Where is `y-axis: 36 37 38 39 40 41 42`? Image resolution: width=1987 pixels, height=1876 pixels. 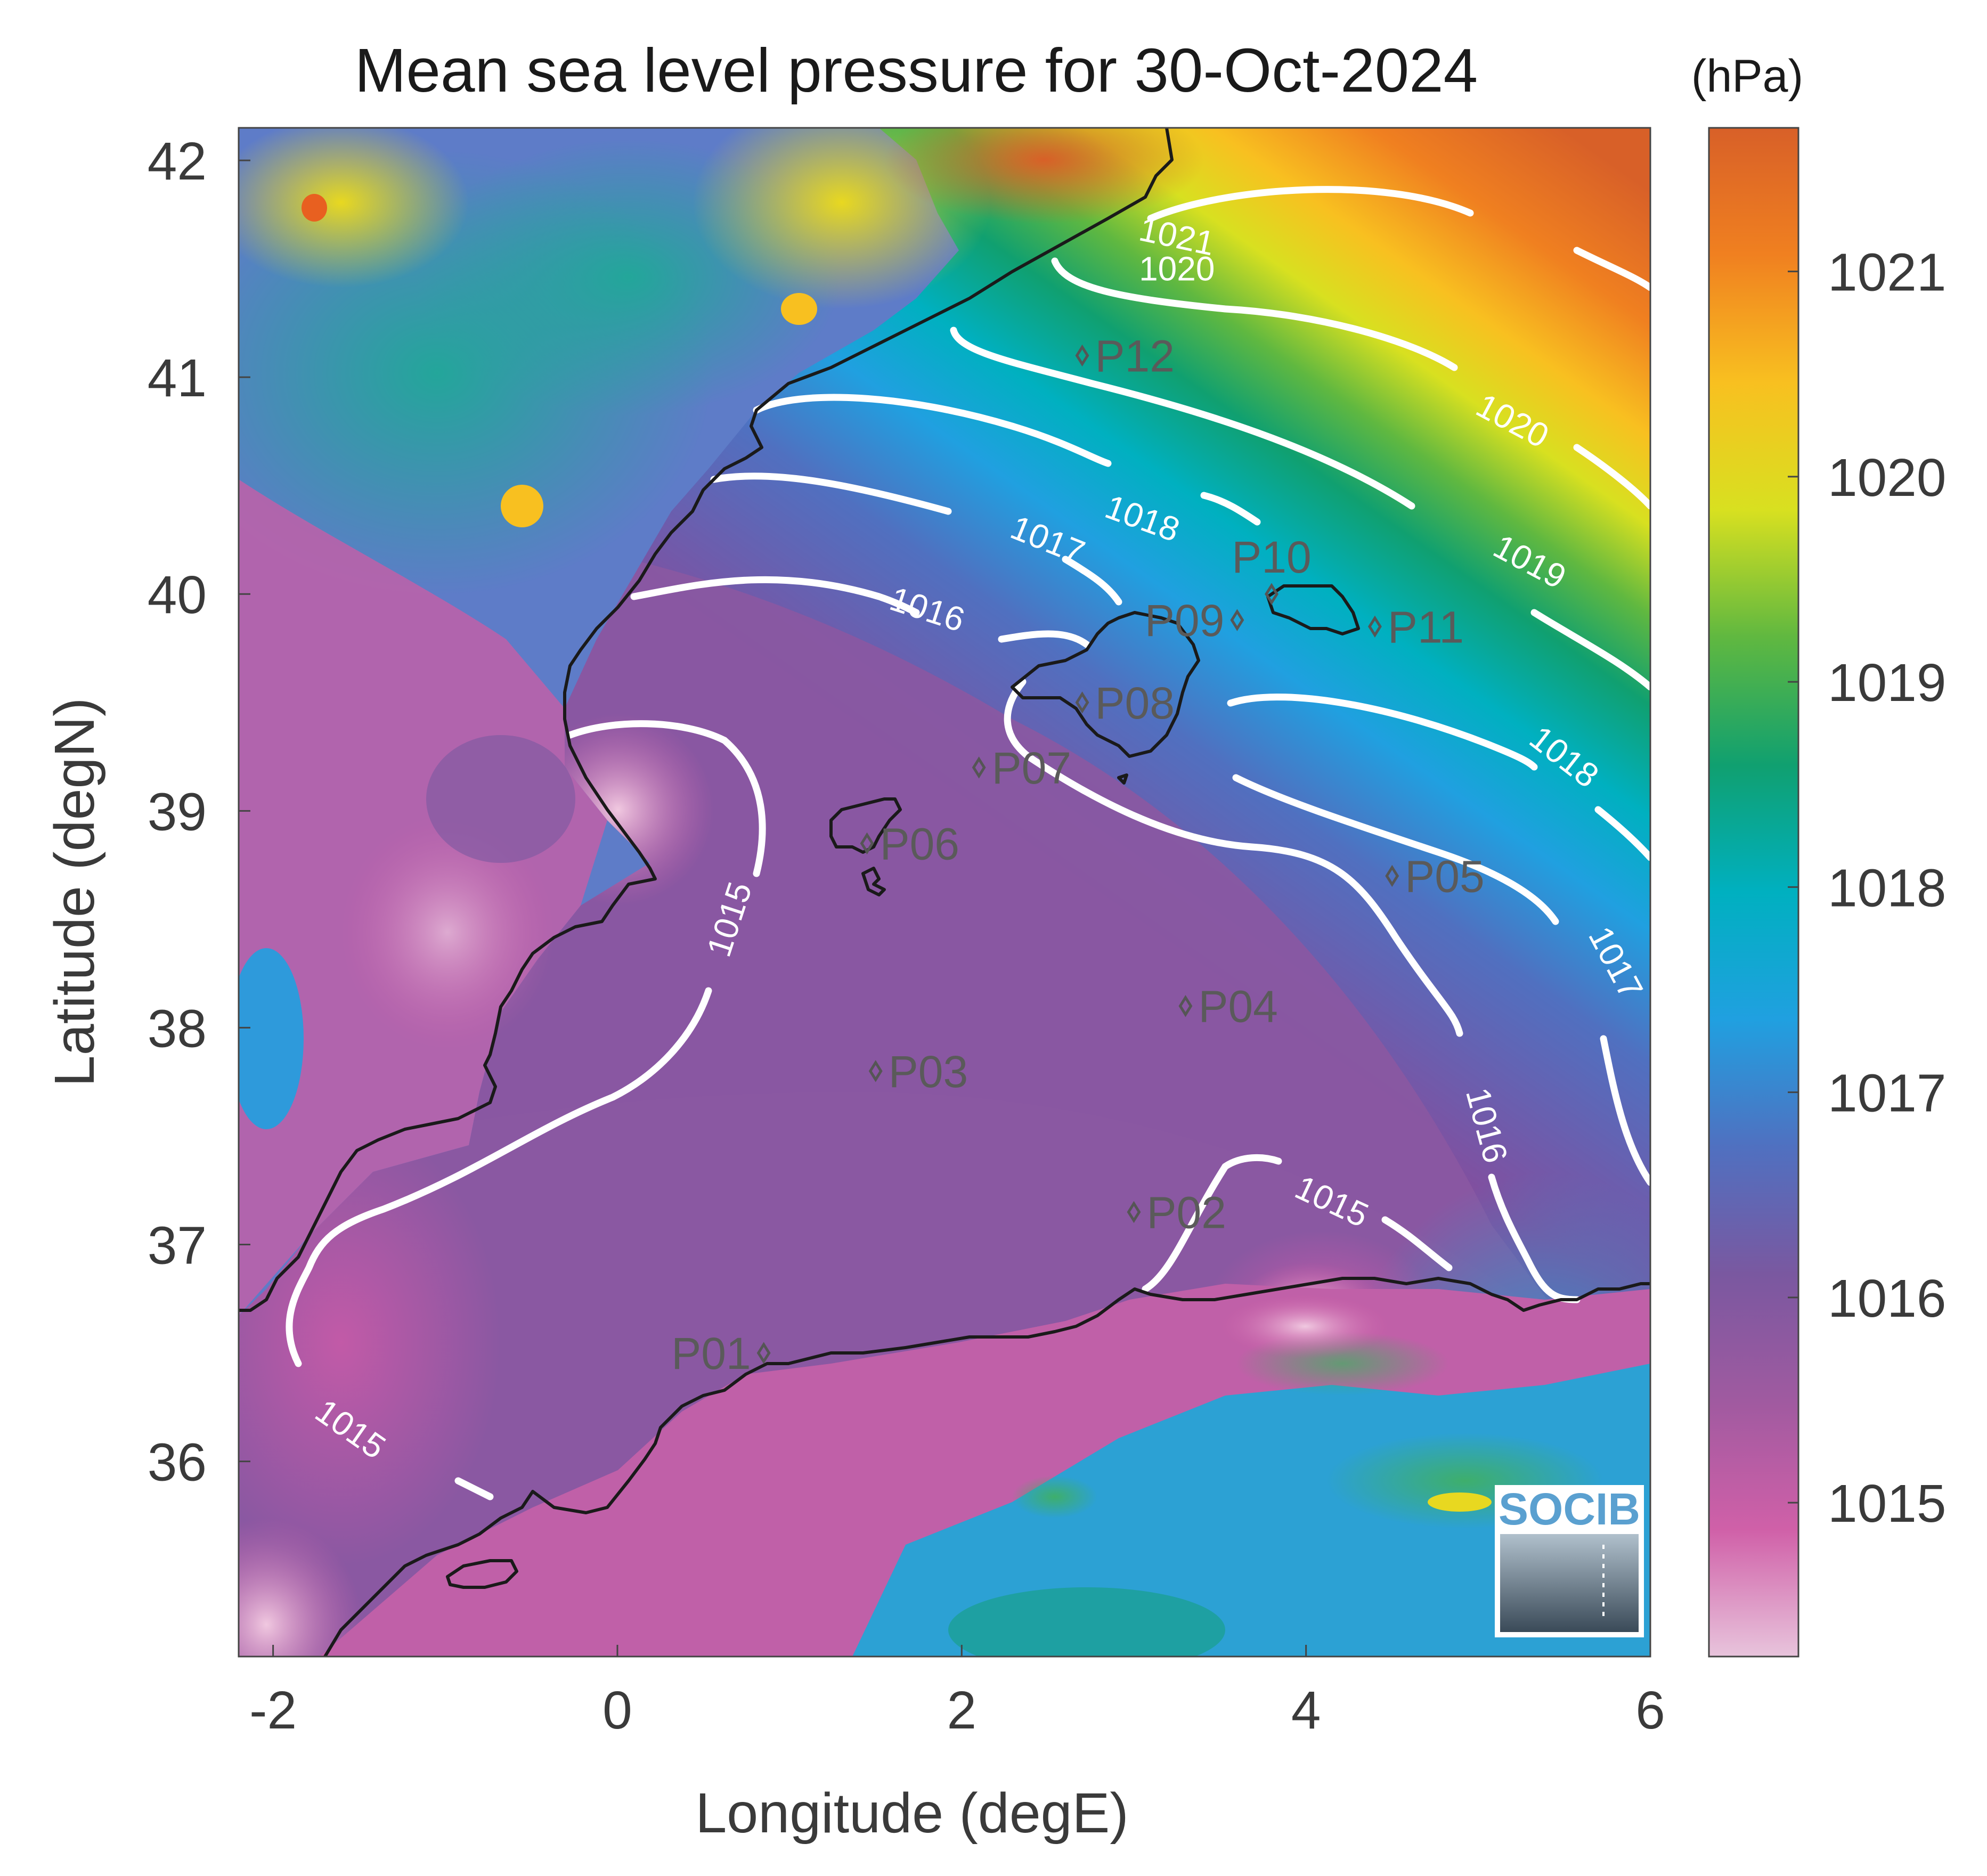
y-axis: 36 37 38 39 40 41 42 is located at coordinates (199, 812).